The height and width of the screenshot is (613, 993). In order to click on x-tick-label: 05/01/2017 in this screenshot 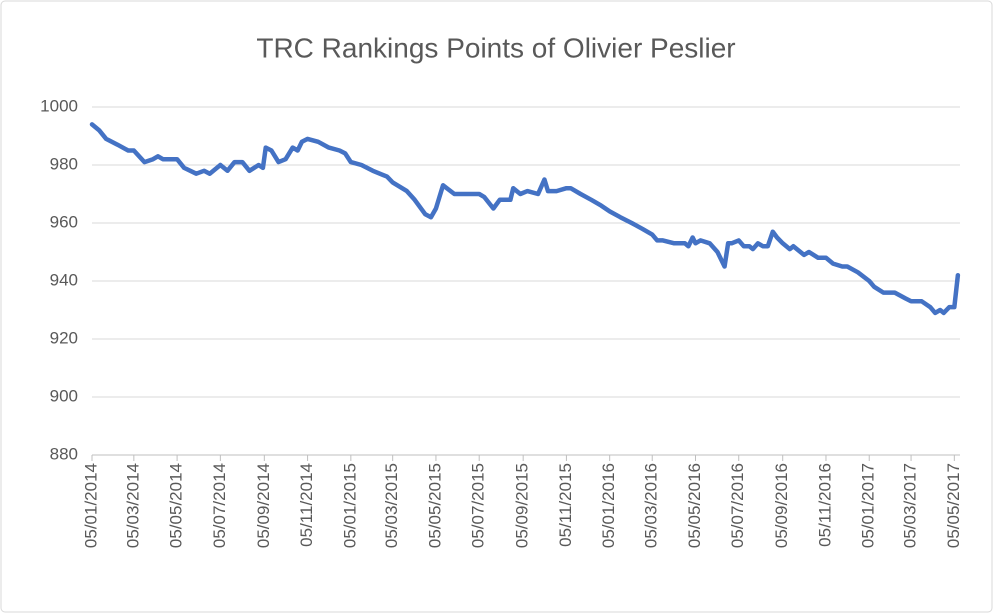, I will do `click(868, 505)`.